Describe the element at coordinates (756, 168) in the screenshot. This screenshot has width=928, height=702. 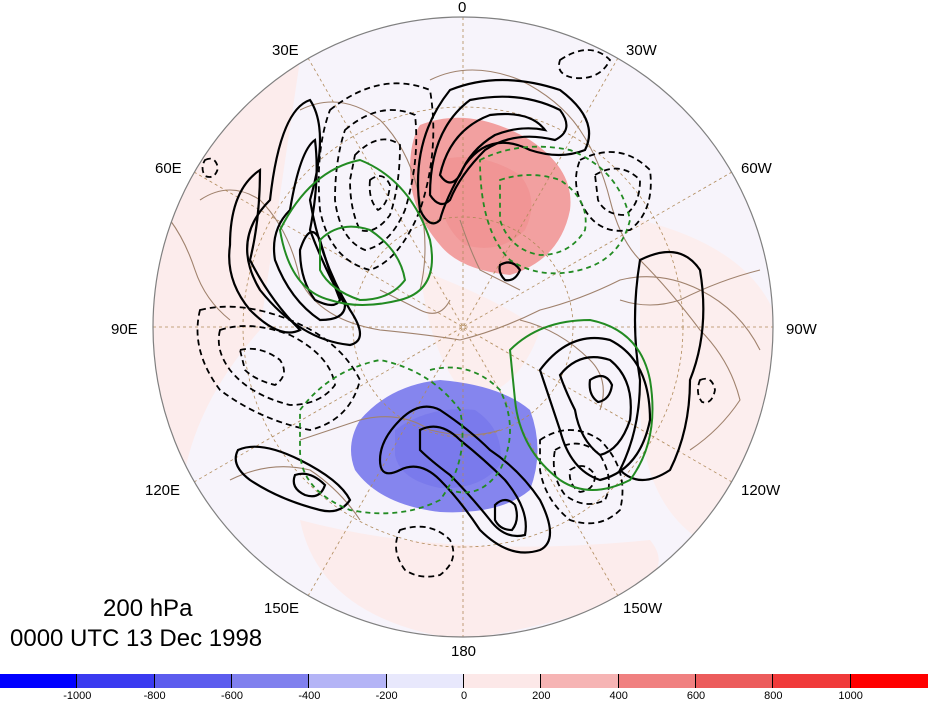
I see `lon-label-60w: 60W` at that location.